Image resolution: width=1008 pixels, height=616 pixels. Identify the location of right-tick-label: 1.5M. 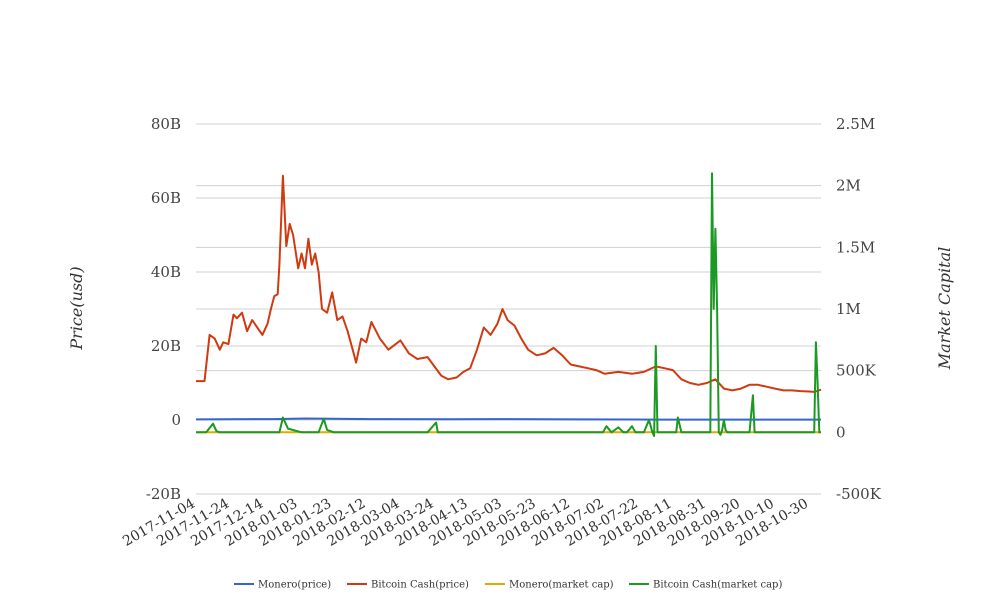
(855, 247).